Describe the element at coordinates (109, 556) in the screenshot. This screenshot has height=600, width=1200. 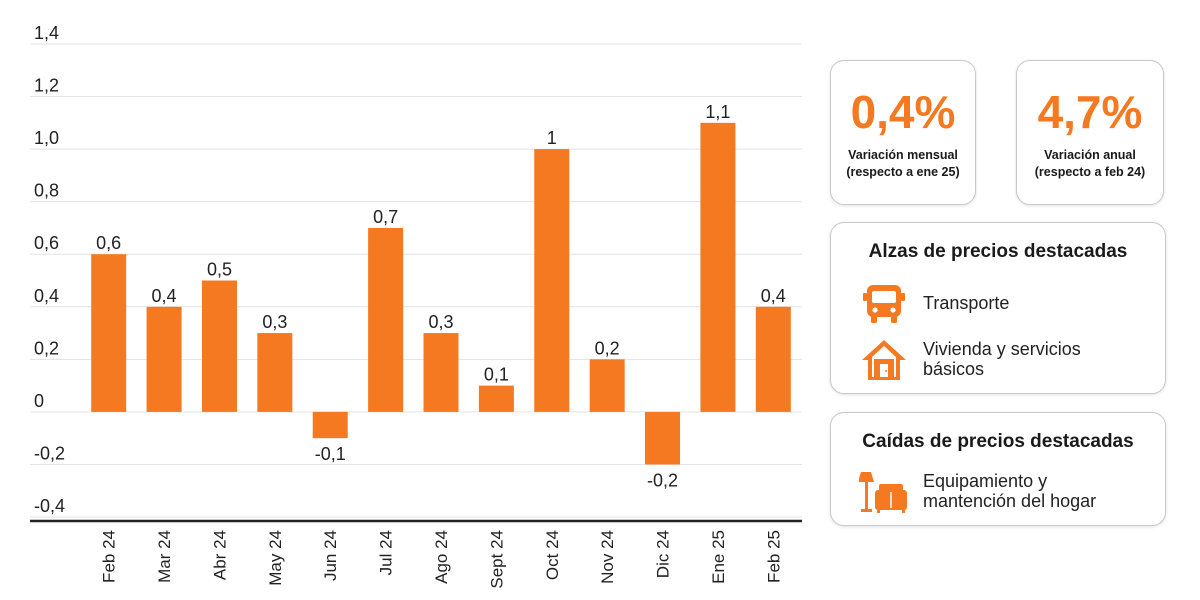
I see `x-tick-label: Feb 24` at that location.